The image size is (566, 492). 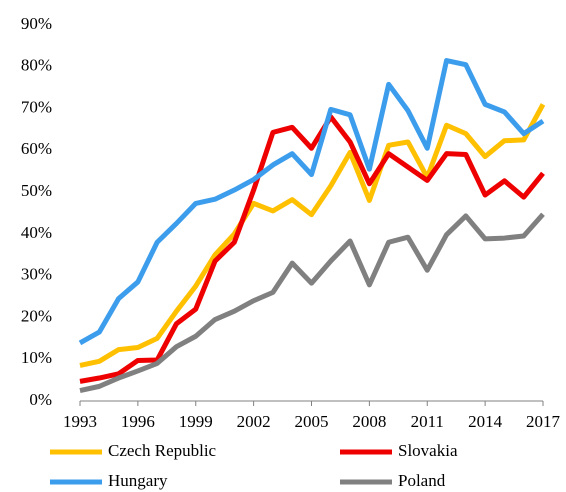 What do you see at coordinates (254, 421) in the screenshot?
I see `x-tick-label: 2002` at bounding box center [254, 421].